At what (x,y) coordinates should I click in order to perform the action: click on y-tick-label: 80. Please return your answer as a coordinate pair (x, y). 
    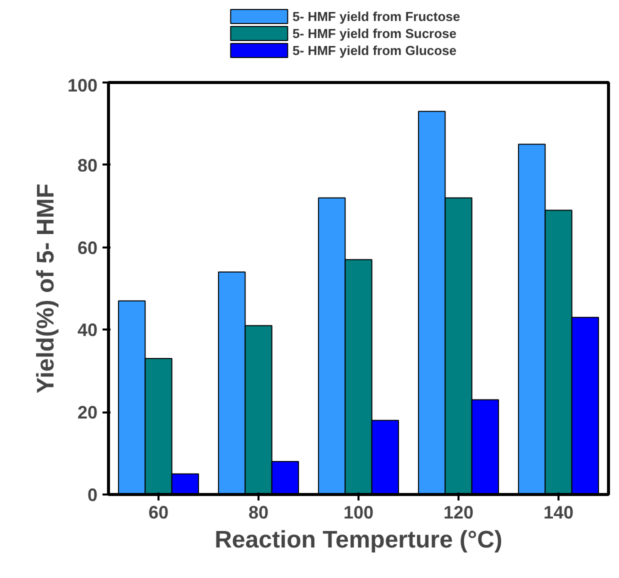
    Looking at the image, I should click on (87, 165).